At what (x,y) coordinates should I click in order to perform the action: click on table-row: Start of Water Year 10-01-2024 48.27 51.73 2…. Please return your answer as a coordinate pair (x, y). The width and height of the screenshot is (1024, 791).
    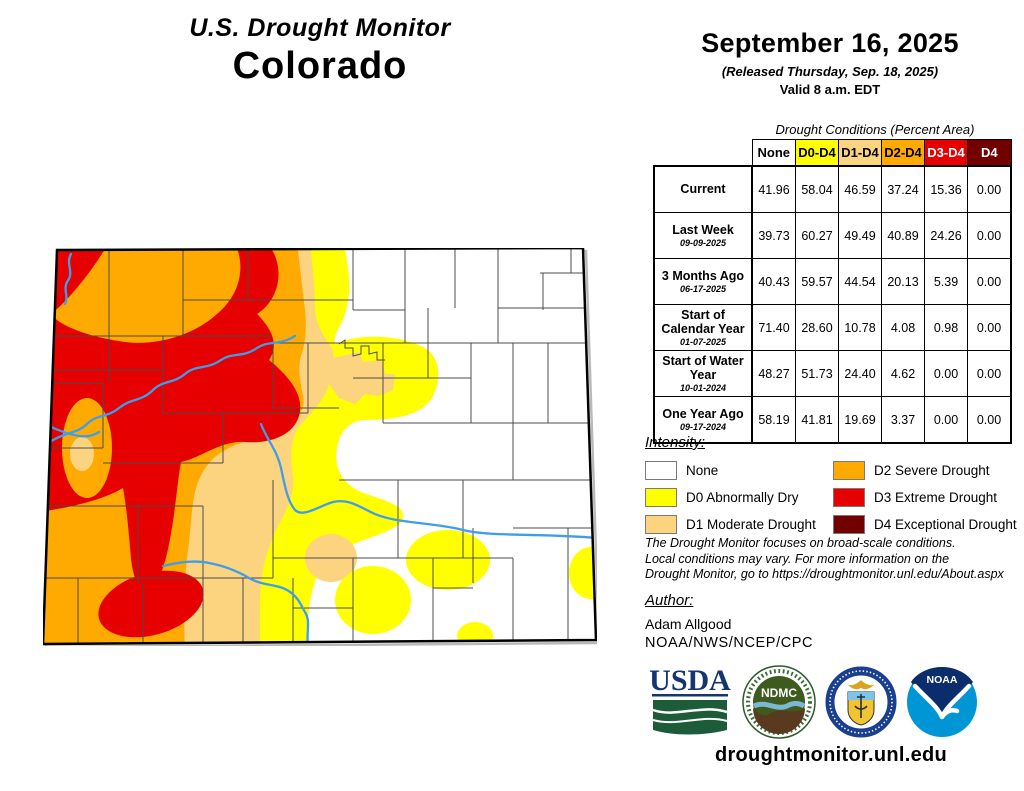
    Looking at the image, I should click on (832, 373).